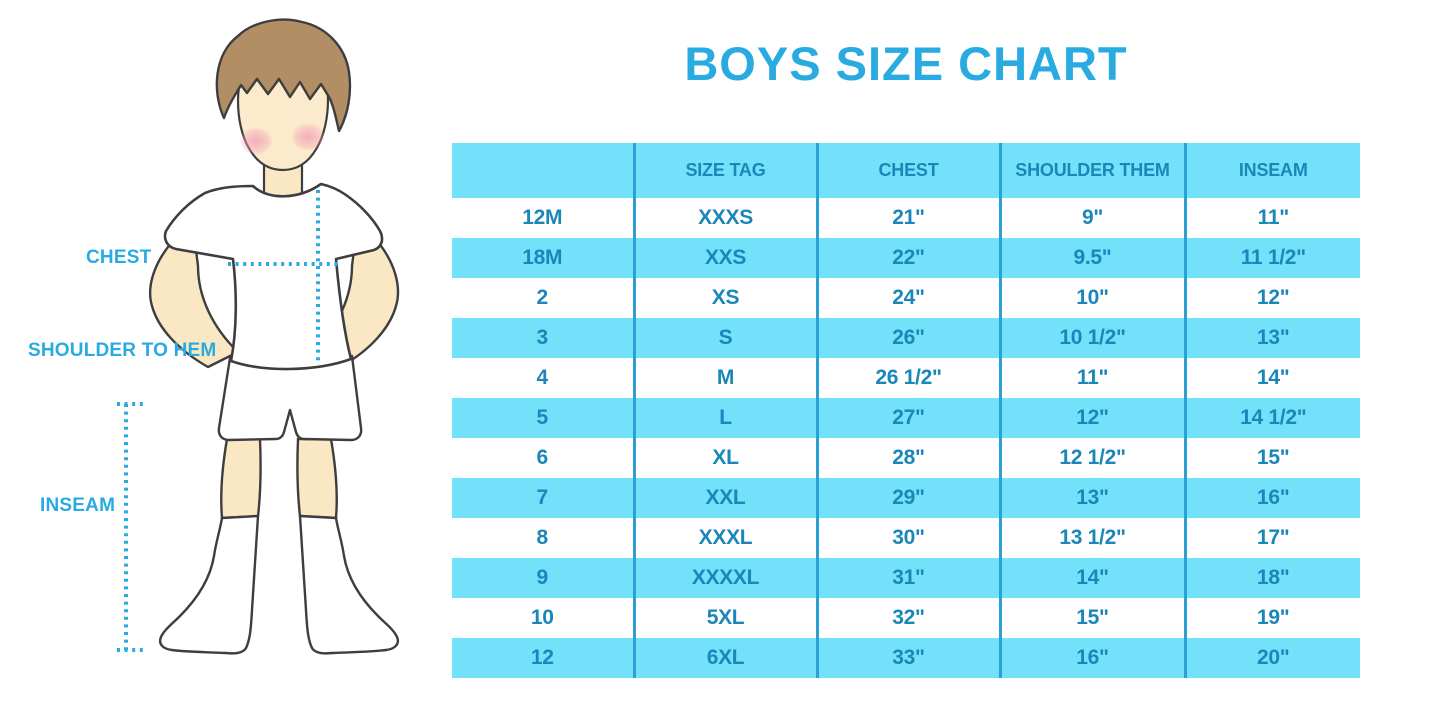  I want to click on cell-inseam: 11", so click(1271, 218).